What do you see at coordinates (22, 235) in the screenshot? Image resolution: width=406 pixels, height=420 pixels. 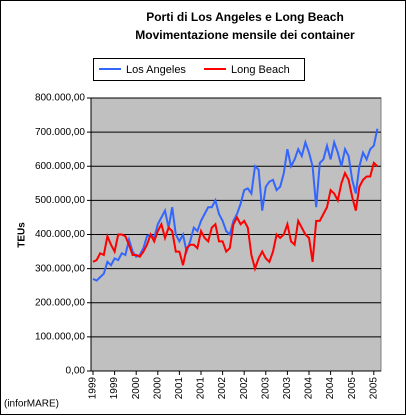 I see `y-axis-label: TEUs` at bounding box center [22, 235].